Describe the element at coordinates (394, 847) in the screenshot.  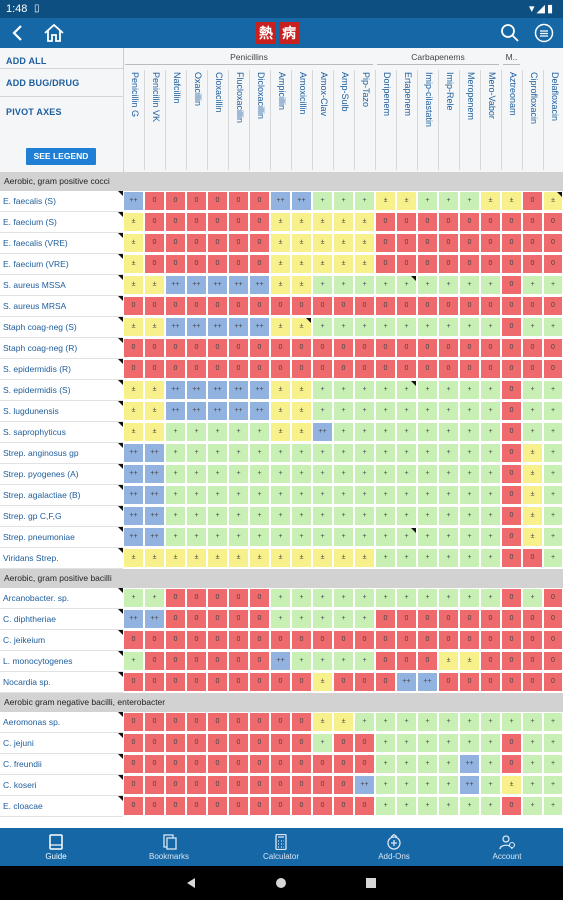
I see `nav-add-ons: Add-Ons` at that location.